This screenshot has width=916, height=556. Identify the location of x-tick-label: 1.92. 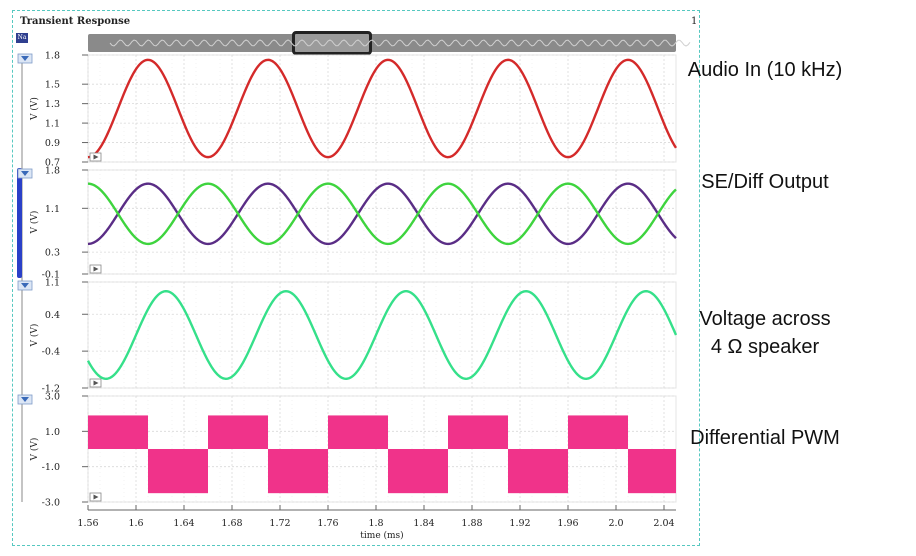
(519, 523).